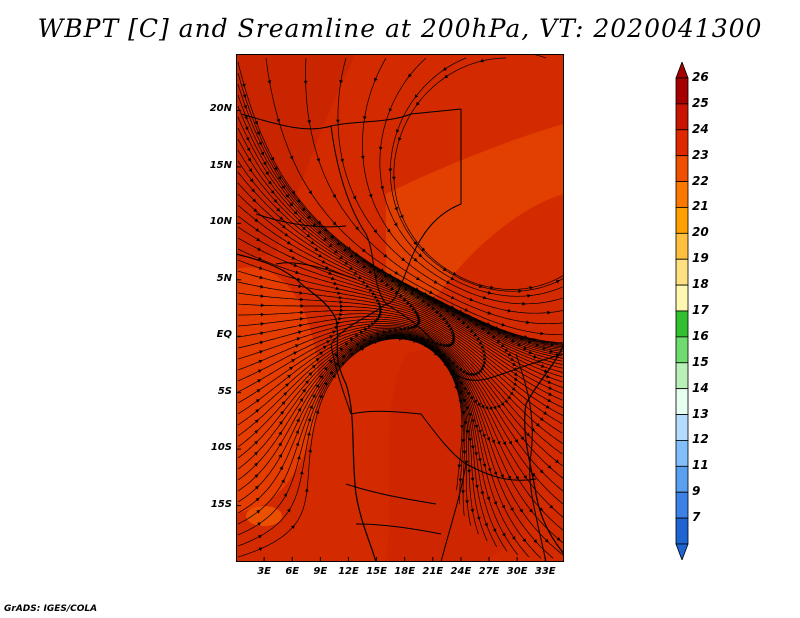 This screenshot has width=800, height=618. I want to click on lon-tick-label: 33E, so click(545, 571).